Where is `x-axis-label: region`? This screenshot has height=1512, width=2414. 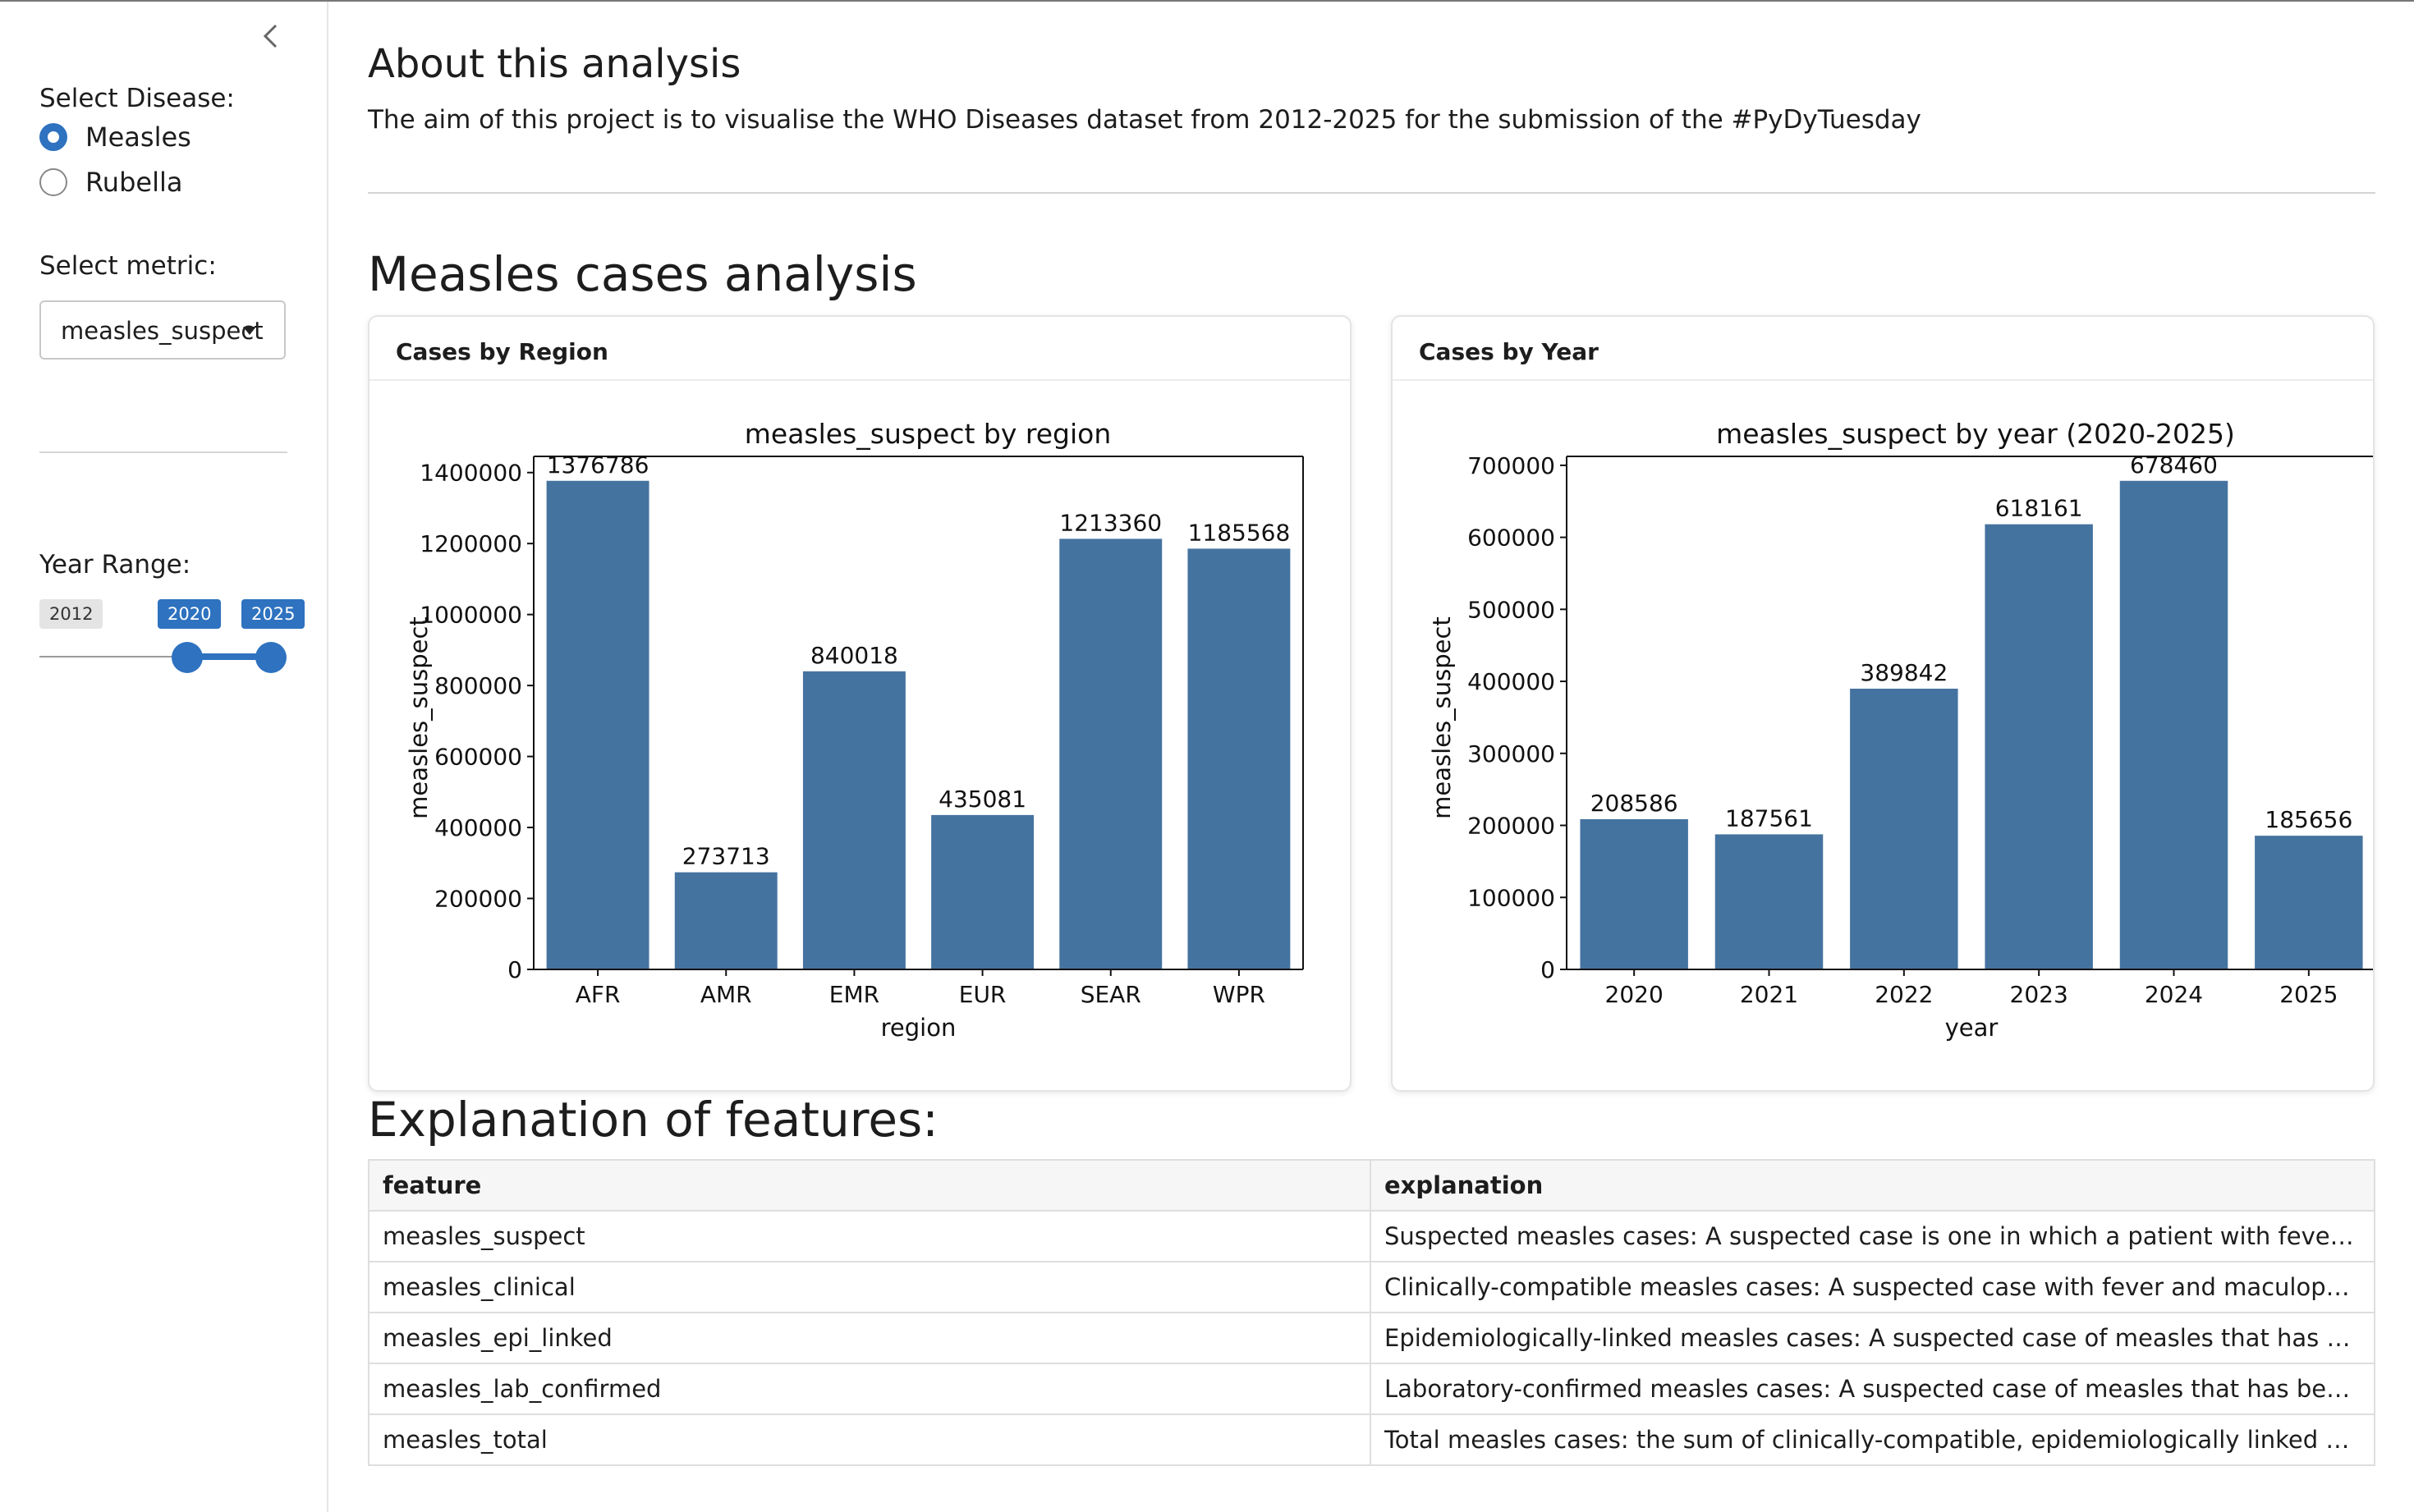
x-axis-label: region is located at coordinates (919, 1028).